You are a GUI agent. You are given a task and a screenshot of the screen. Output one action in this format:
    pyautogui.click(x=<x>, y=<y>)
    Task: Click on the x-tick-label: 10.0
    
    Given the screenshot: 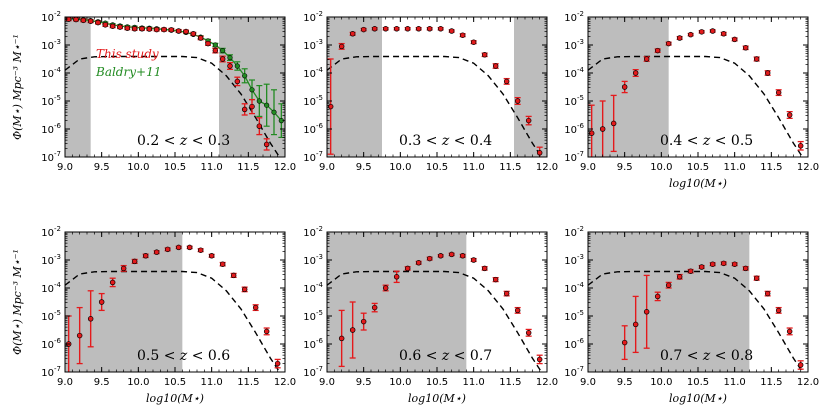 What is the action you would take?
    pyautogui.click(x=138, y=382)
    